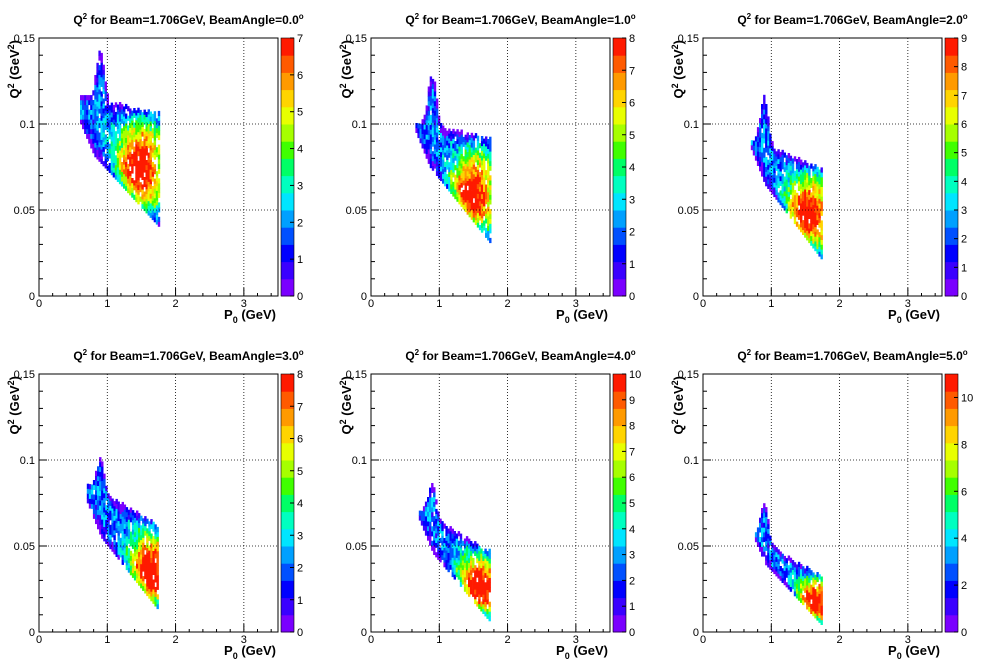  I want to click on plot-frame, so click(490, 167).